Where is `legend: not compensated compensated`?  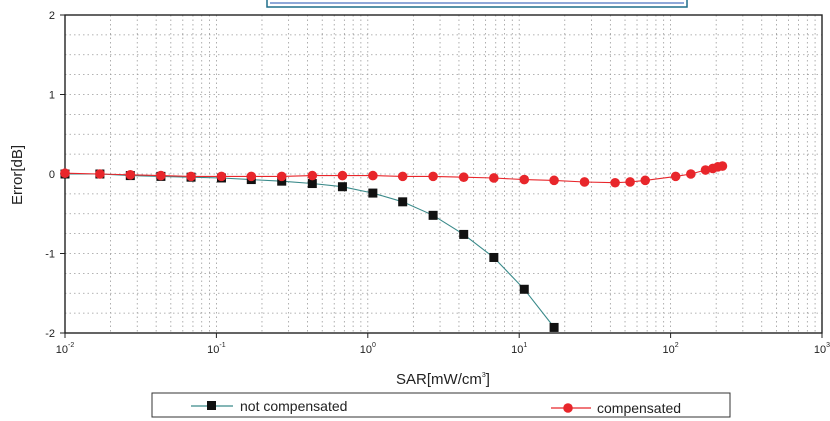
legend: not compensated compensated is located at coordinates (441, 405).